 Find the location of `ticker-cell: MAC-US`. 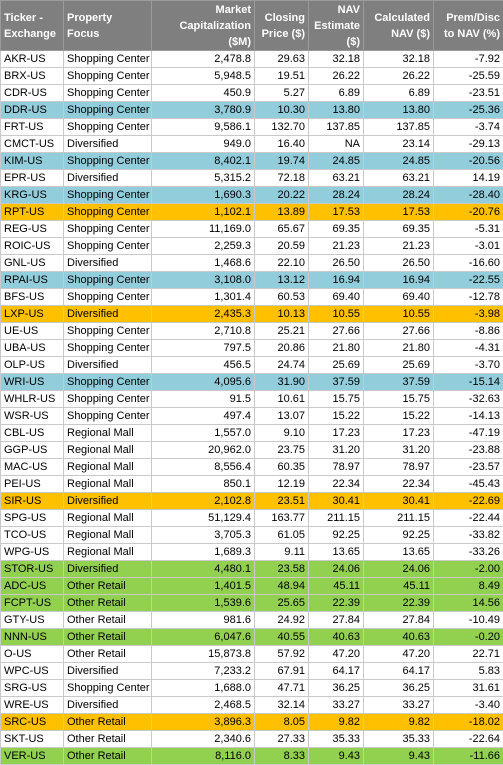

ticker-cell: MAC-US is located at coordinates (32, 467).